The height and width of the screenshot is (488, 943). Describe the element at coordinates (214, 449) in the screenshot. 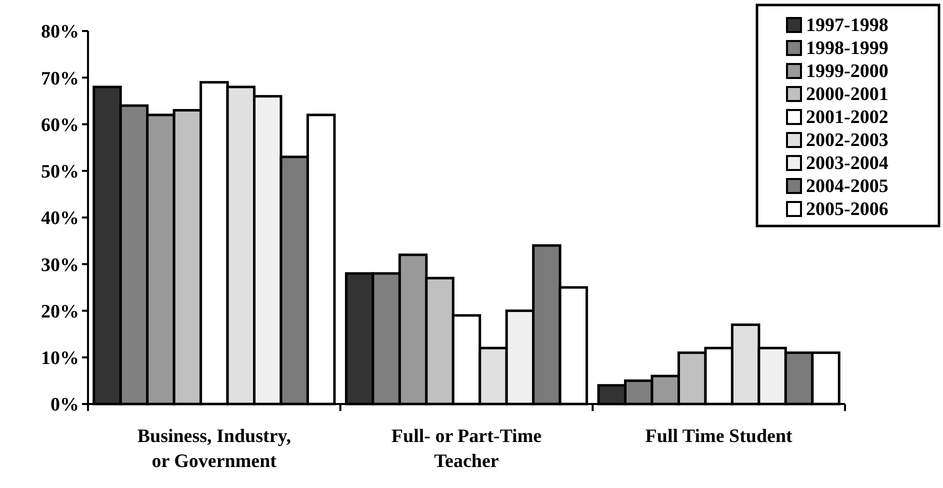

I see `x-tick-label: Business, Industry, or Government` at that location.